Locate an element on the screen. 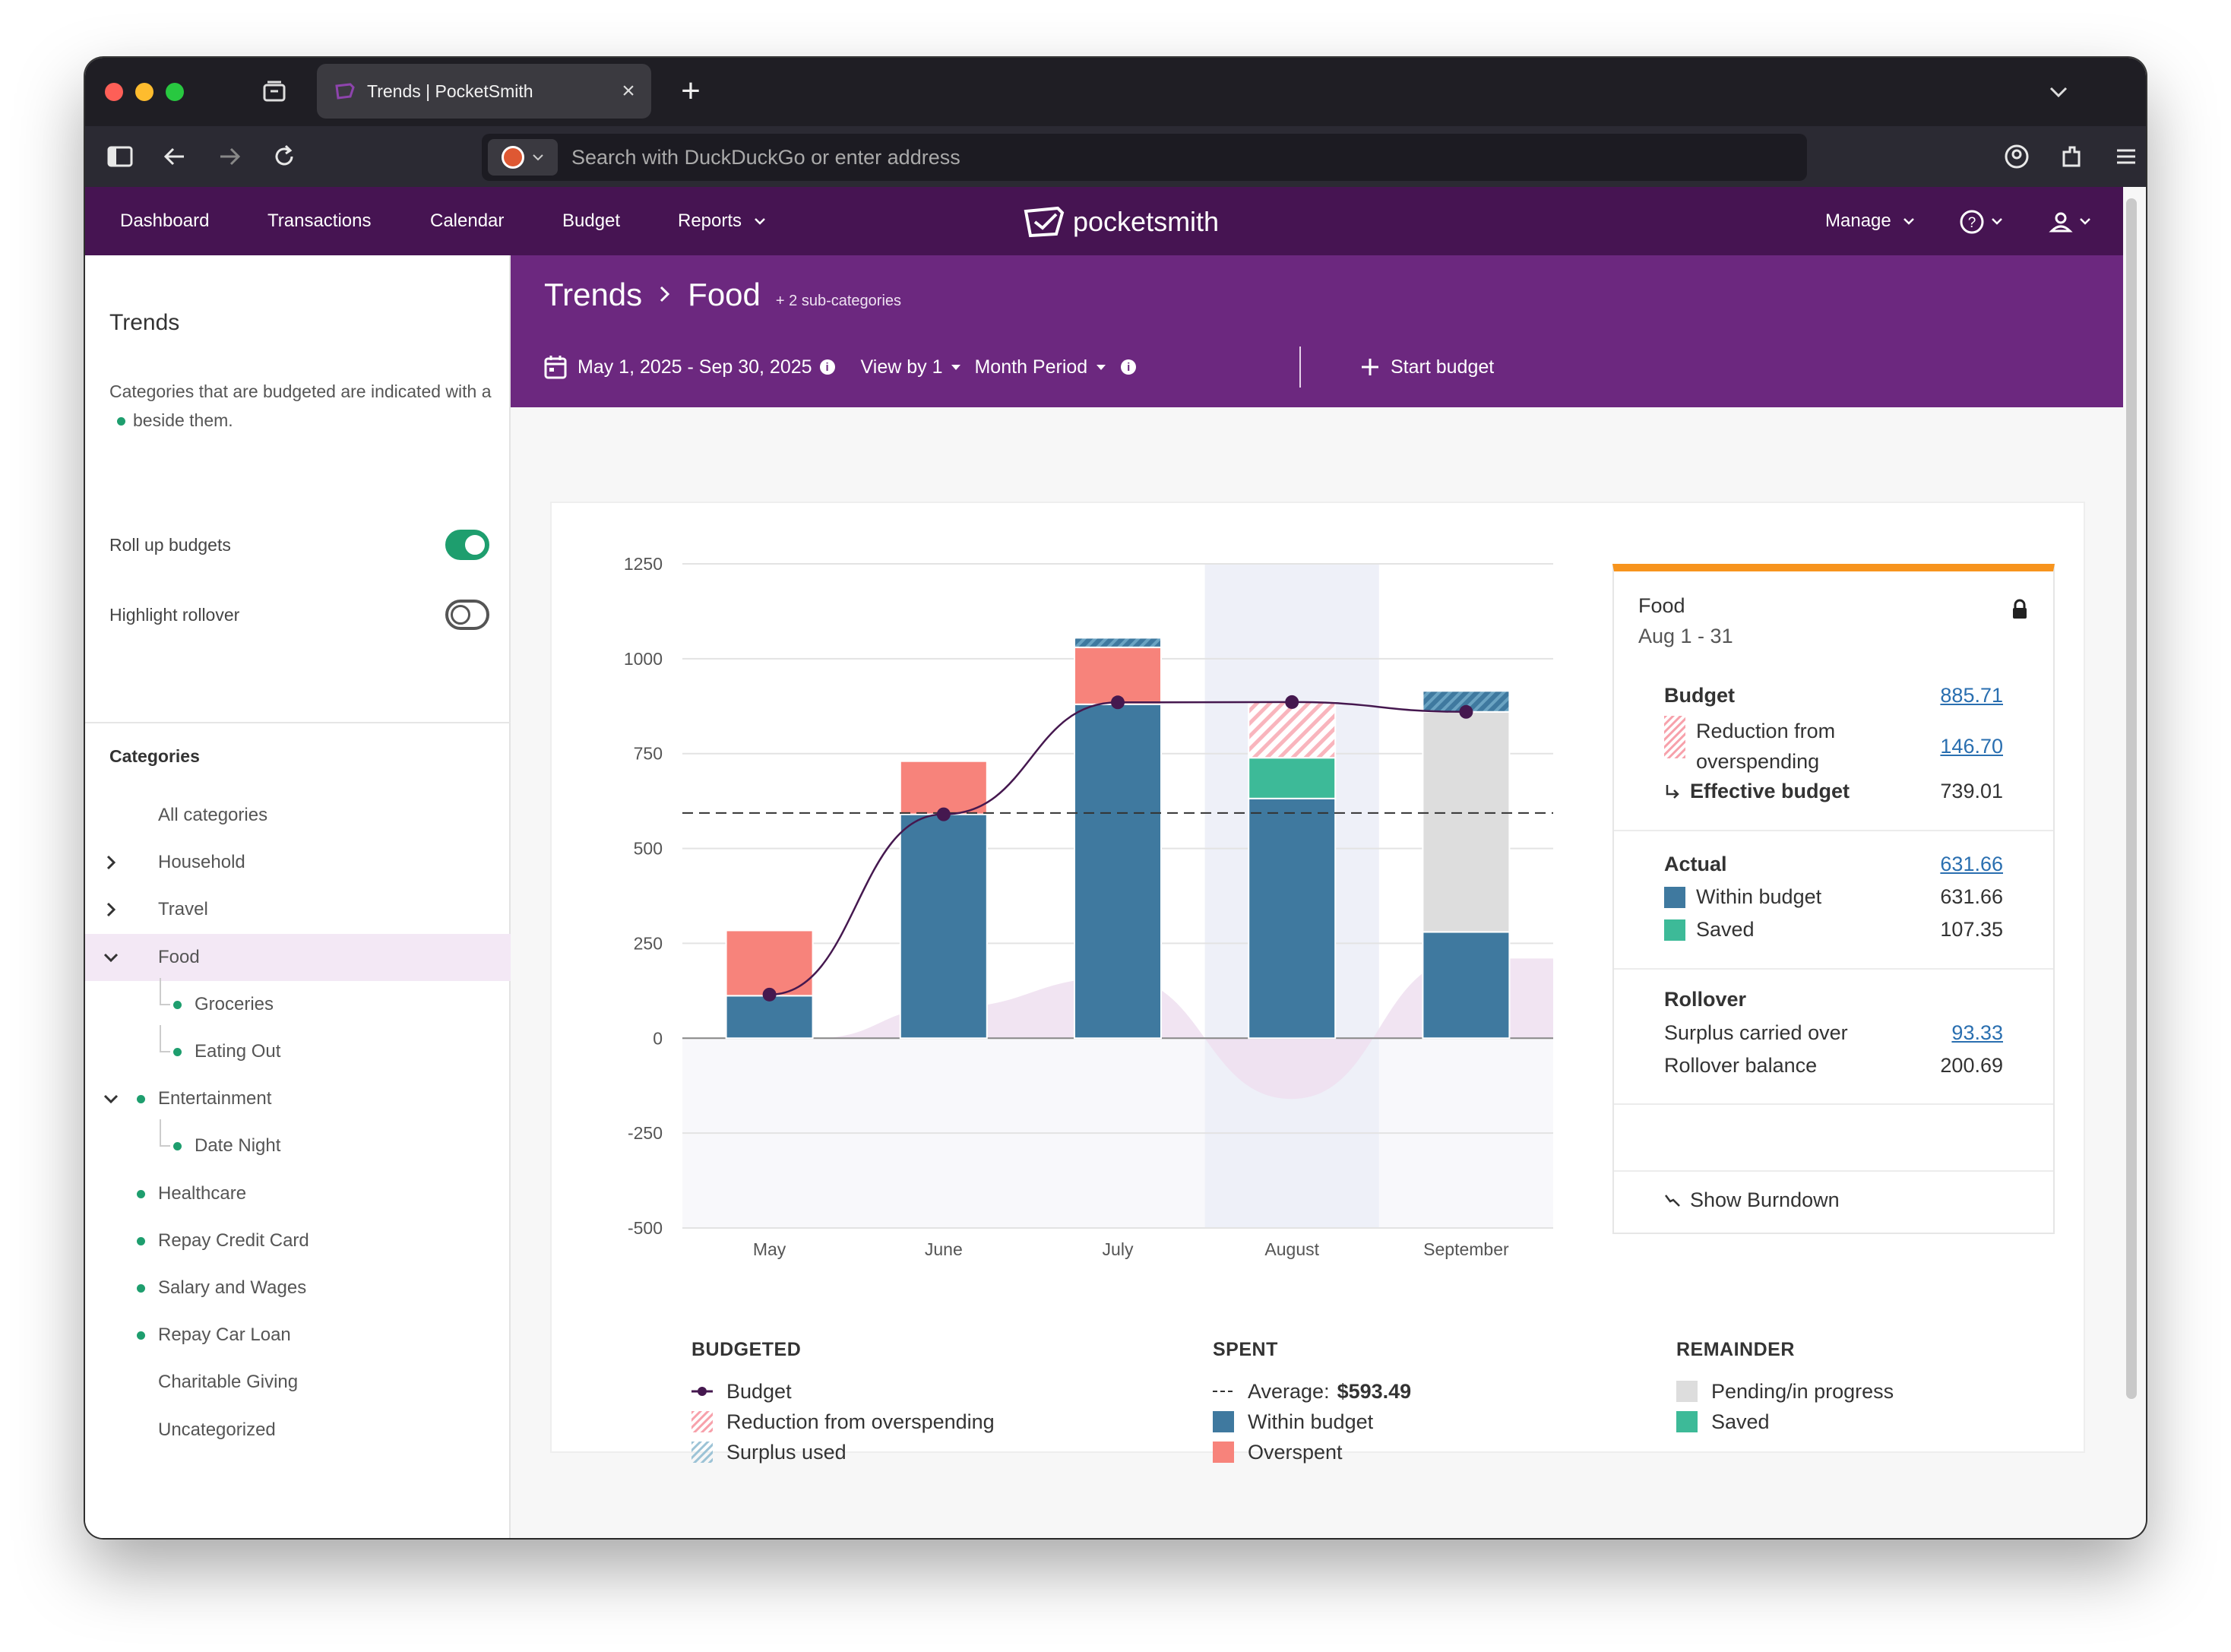  category-item: Groceries is located at coordinates (298, 1002).